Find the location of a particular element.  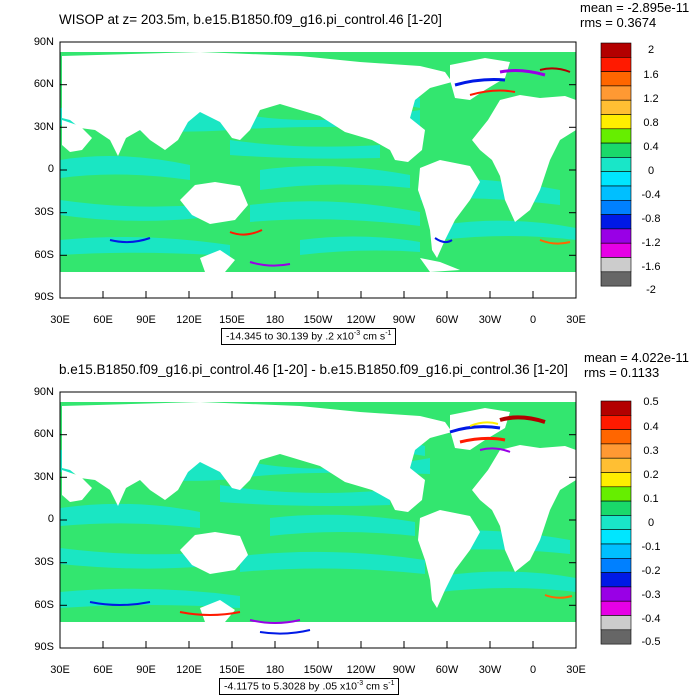

mean-stat: mean = -2.895e-11 is located at coordinates (635, 7).